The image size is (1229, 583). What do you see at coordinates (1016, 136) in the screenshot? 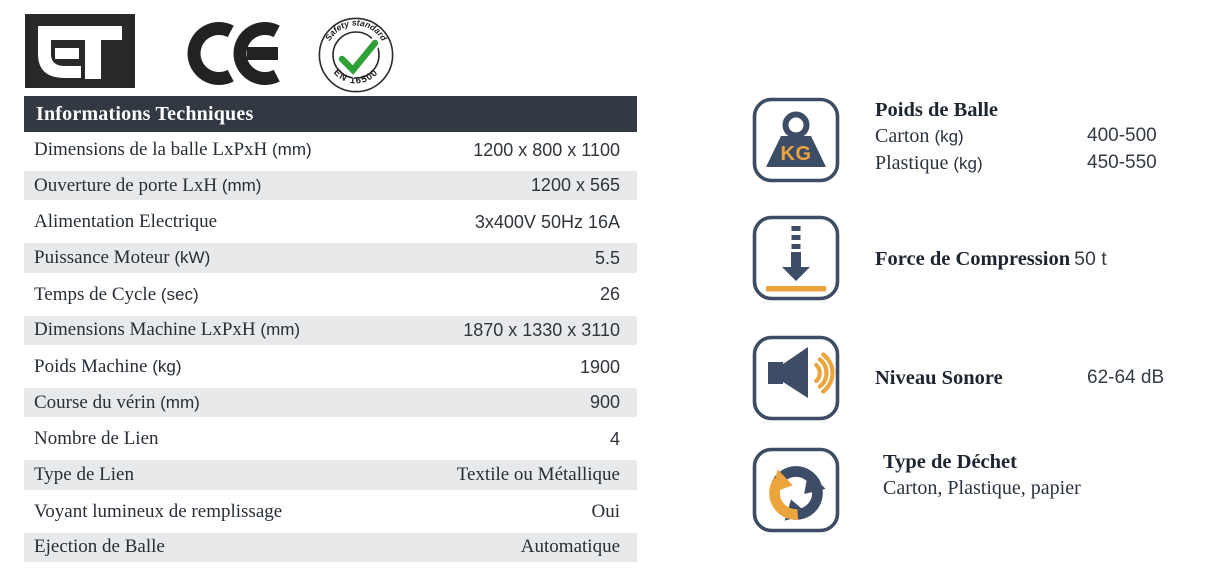
I see `spec-row: Carton (kg) 400-500` at bounding box center [1016, 136].